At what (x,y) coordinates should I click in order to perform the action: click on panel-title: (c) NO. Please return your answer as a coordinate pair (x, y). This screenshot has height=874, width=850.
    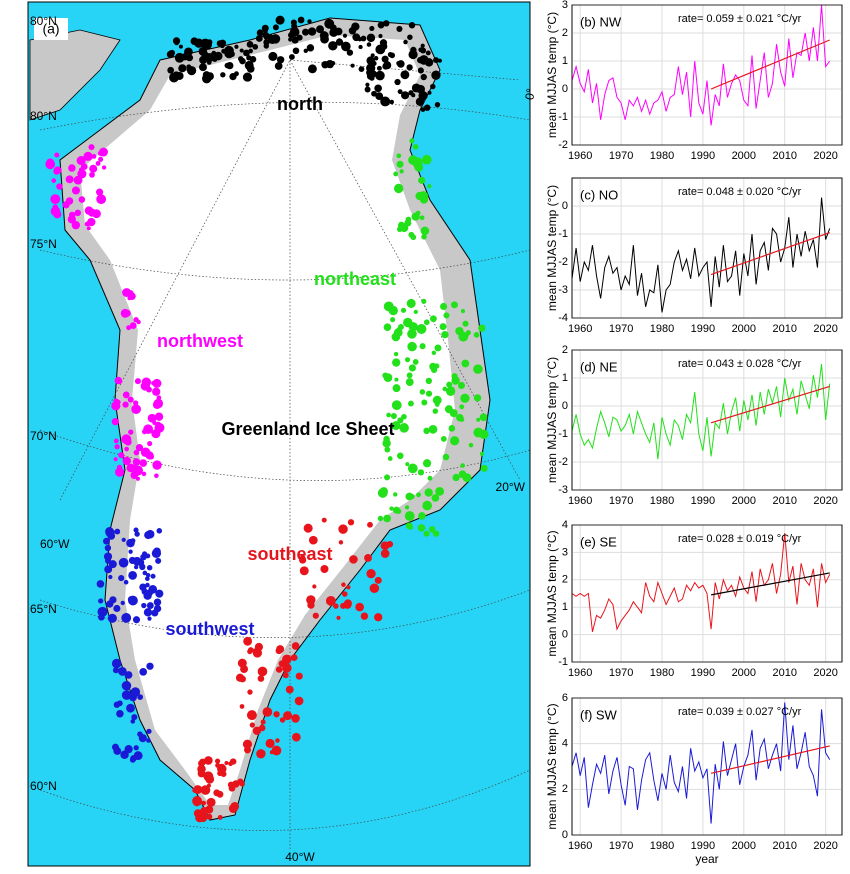
    Looking at the image, I should click on (599, 194).